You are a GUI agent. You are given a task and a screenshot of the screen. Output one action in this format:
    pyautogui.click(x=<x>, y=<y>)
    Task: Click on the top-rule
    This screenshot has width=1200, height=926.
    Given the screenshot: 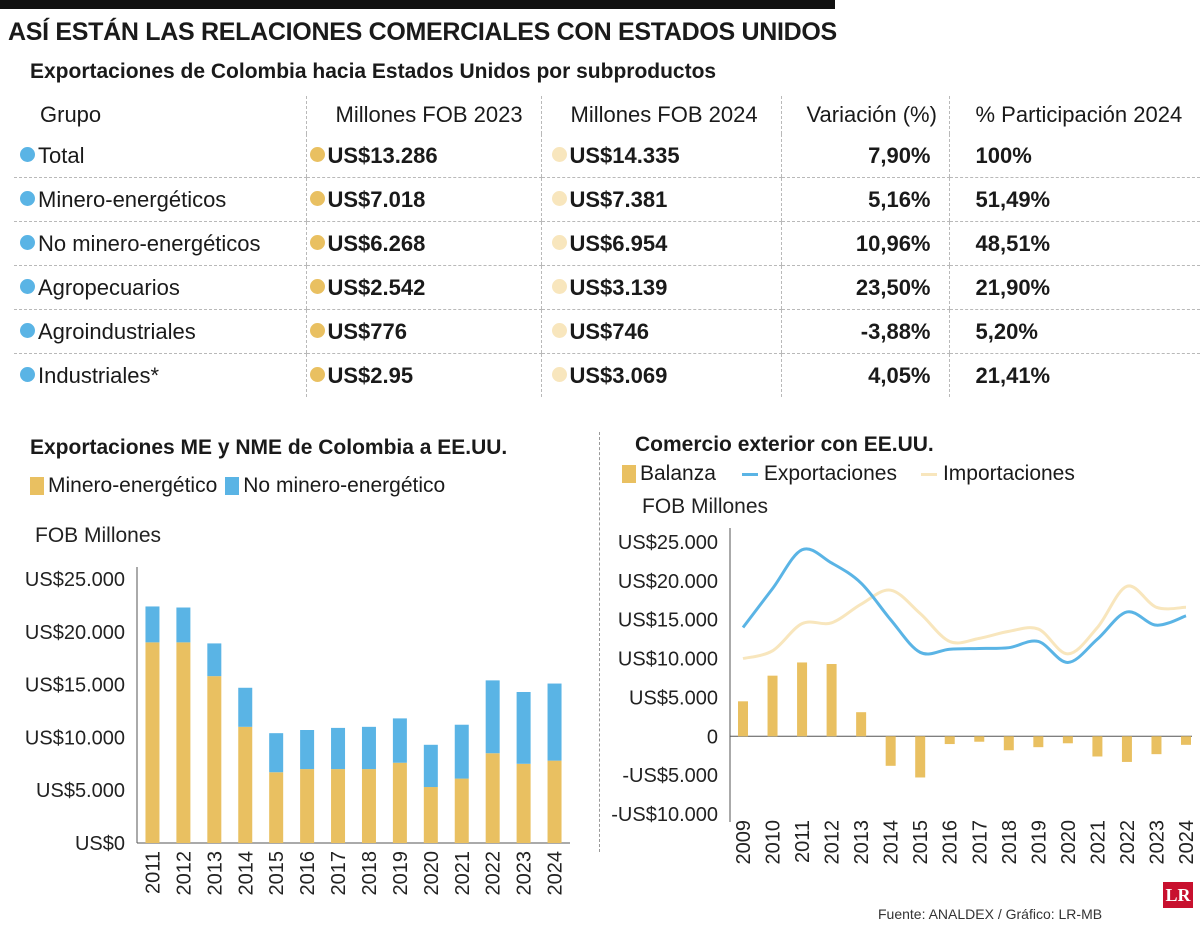 What is the action you would take?
    pyautogui.click(x=417, y=4)
    